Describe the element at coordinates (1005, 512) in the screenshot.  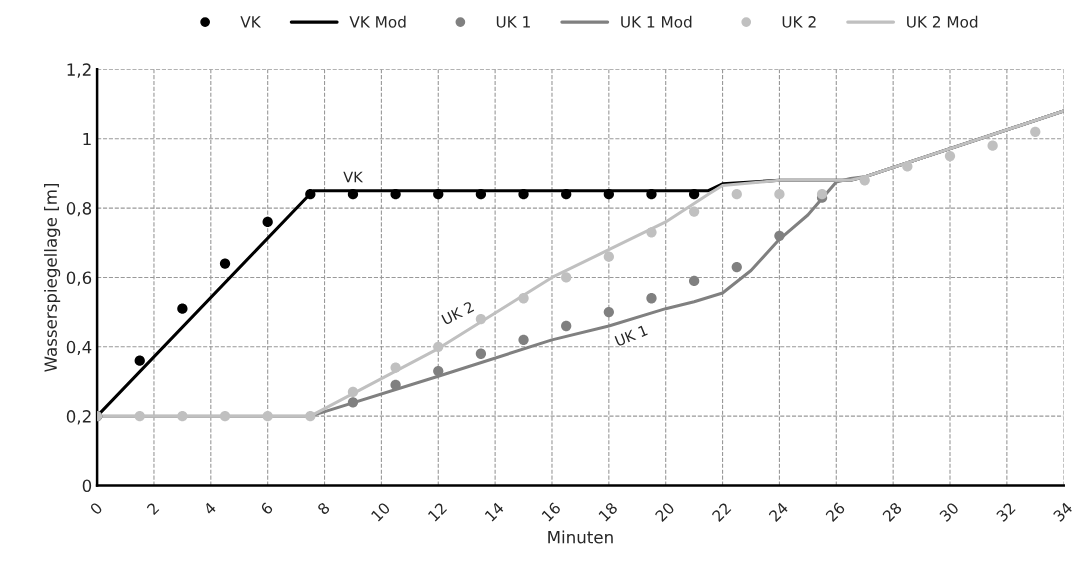
I see `x-tick-label: 32` at that location.